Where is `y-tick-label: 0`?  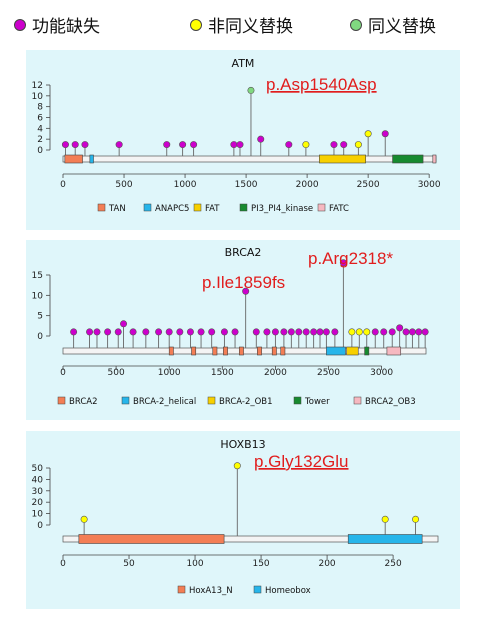
y-tick-label: 0 is located at coordinates (40, 526).